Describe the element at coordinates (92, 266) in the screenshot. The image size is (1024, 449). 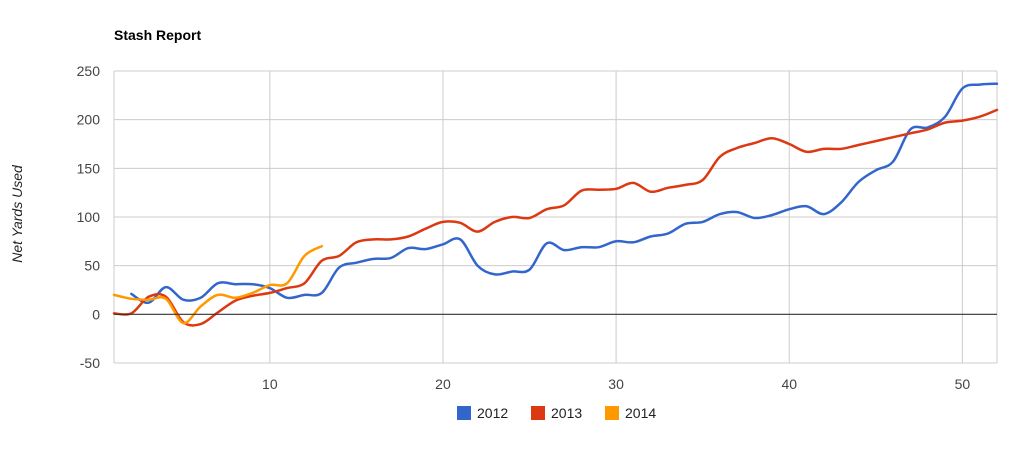
I see `y-tick-label: 50` at that location.